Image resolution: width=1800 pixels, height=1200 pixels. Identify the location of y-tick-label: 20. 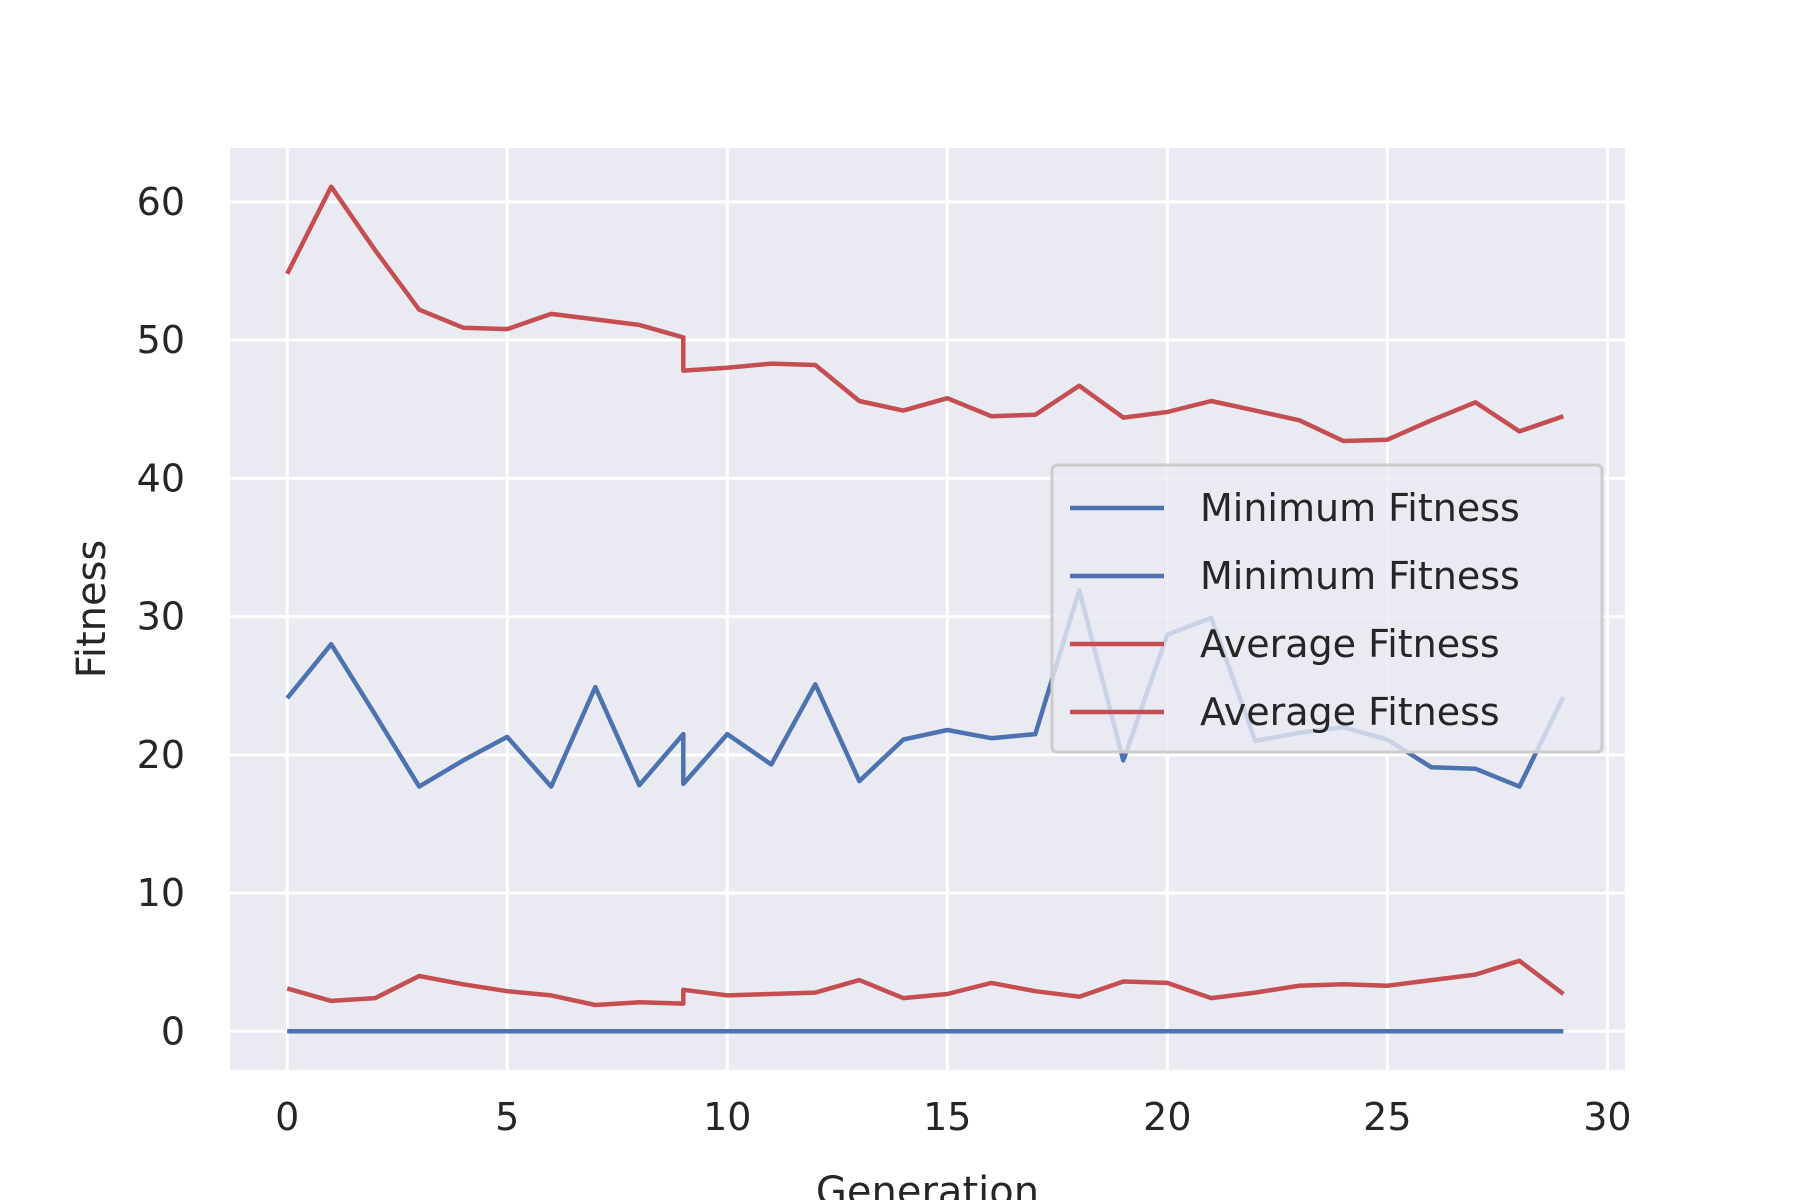
(161, 755).